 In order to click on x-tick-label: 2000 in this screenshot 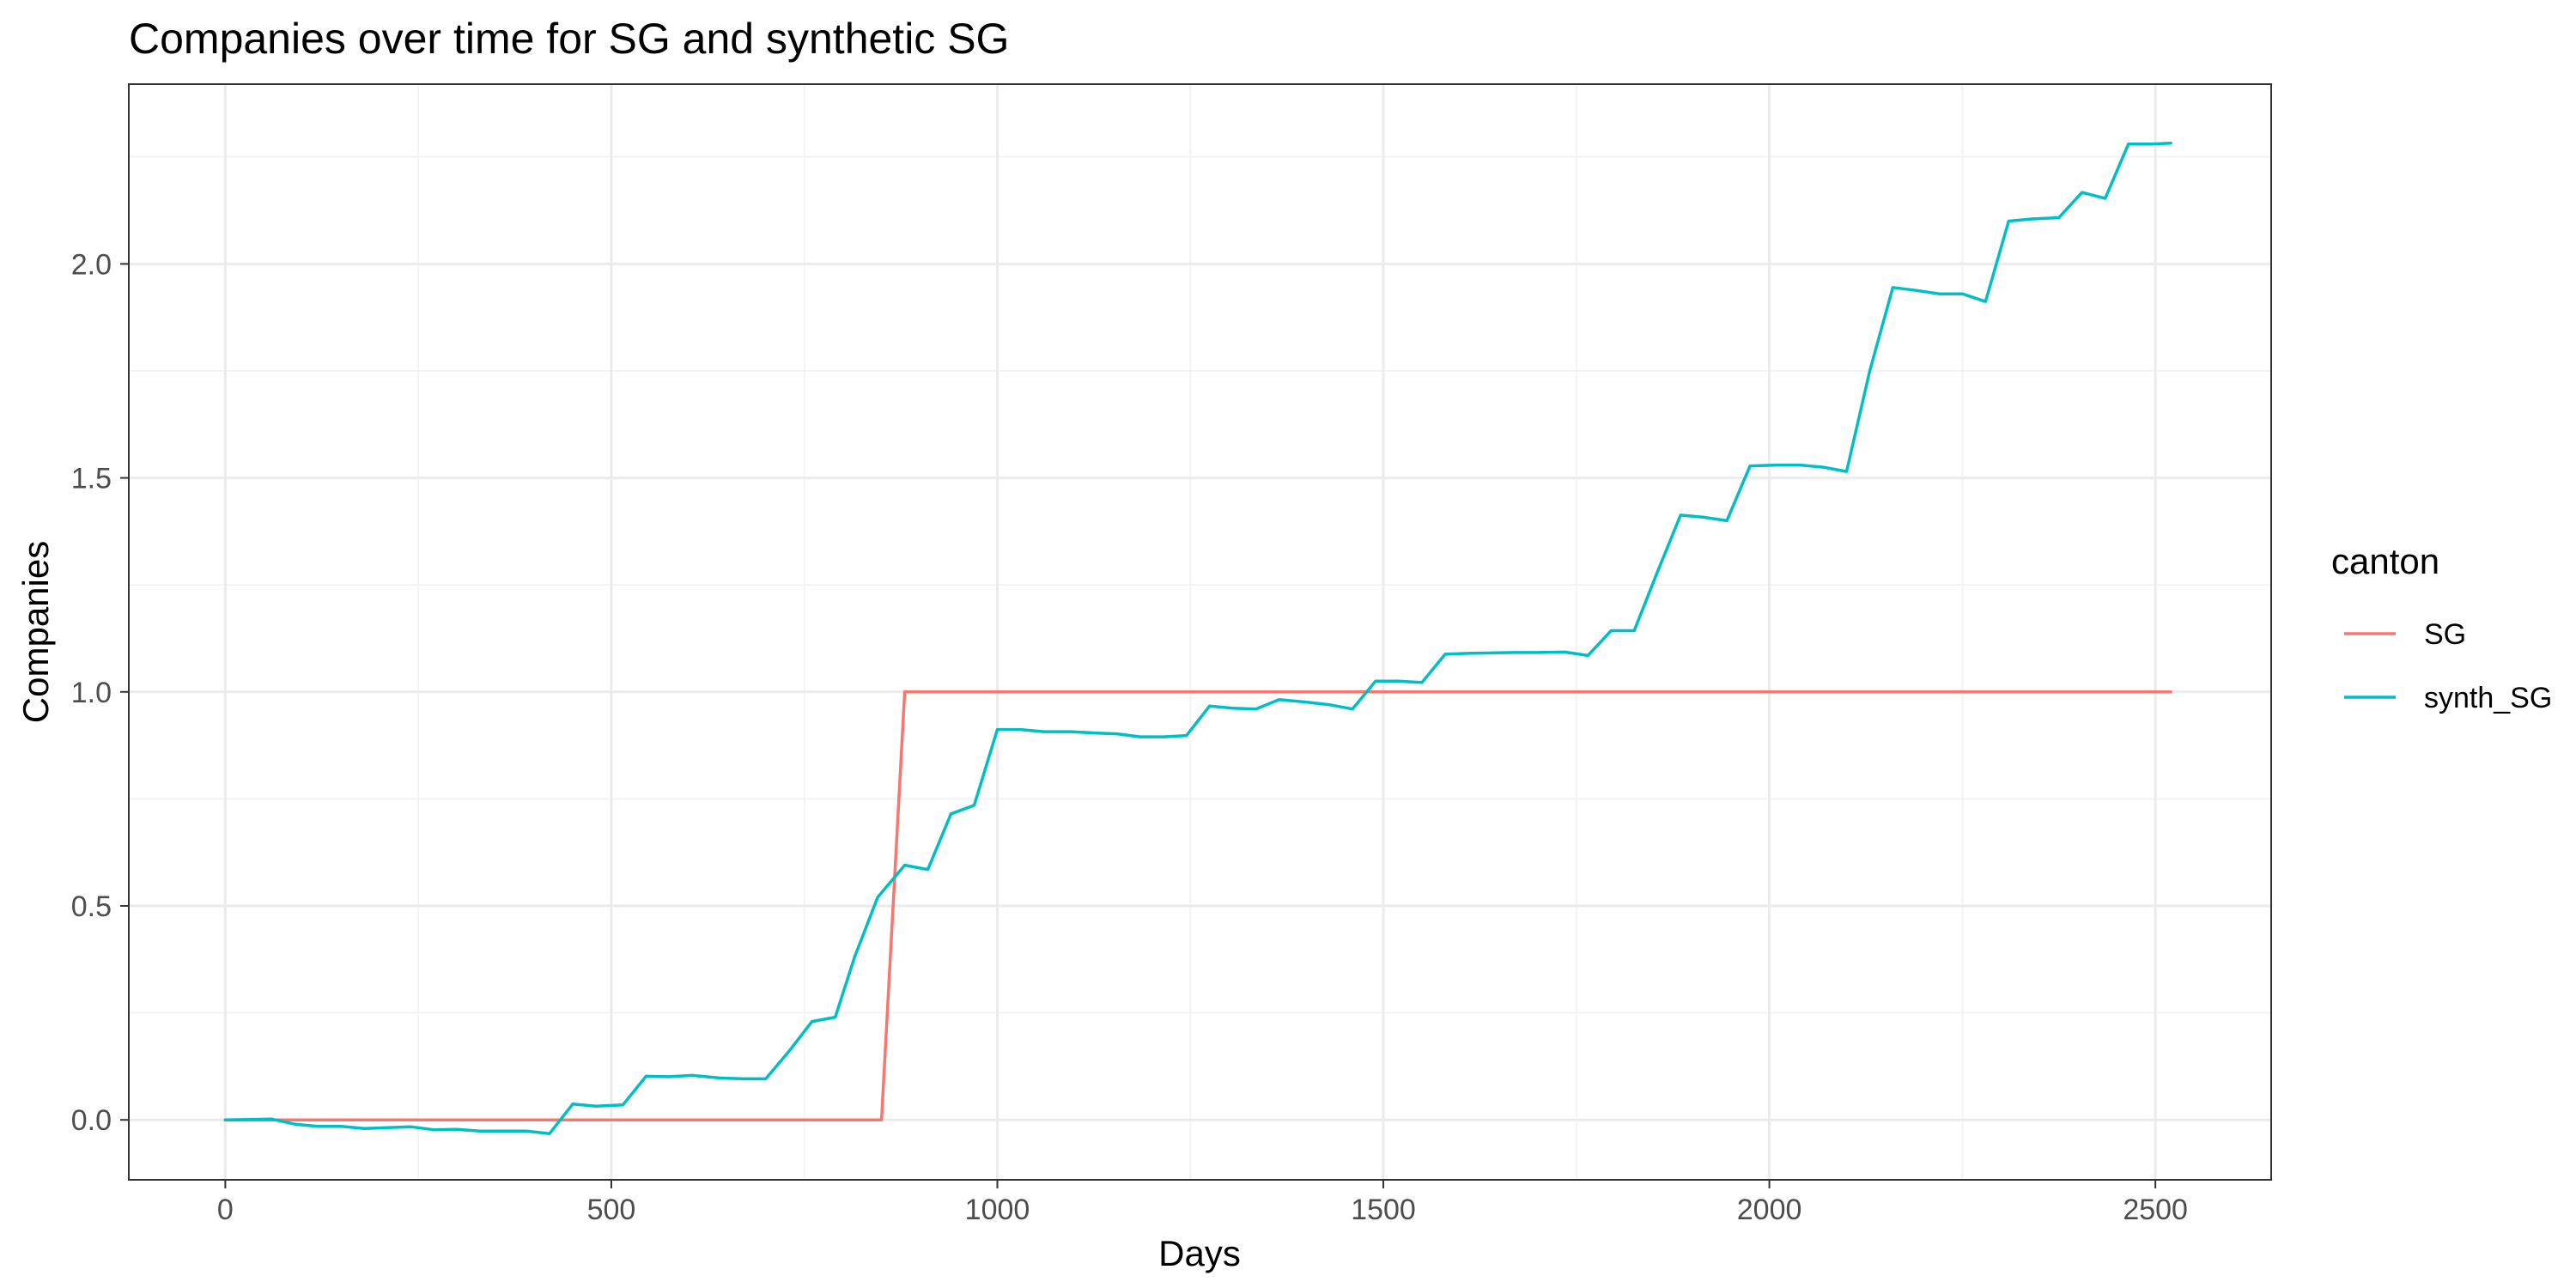, I will do `click(1770, 1210)`.